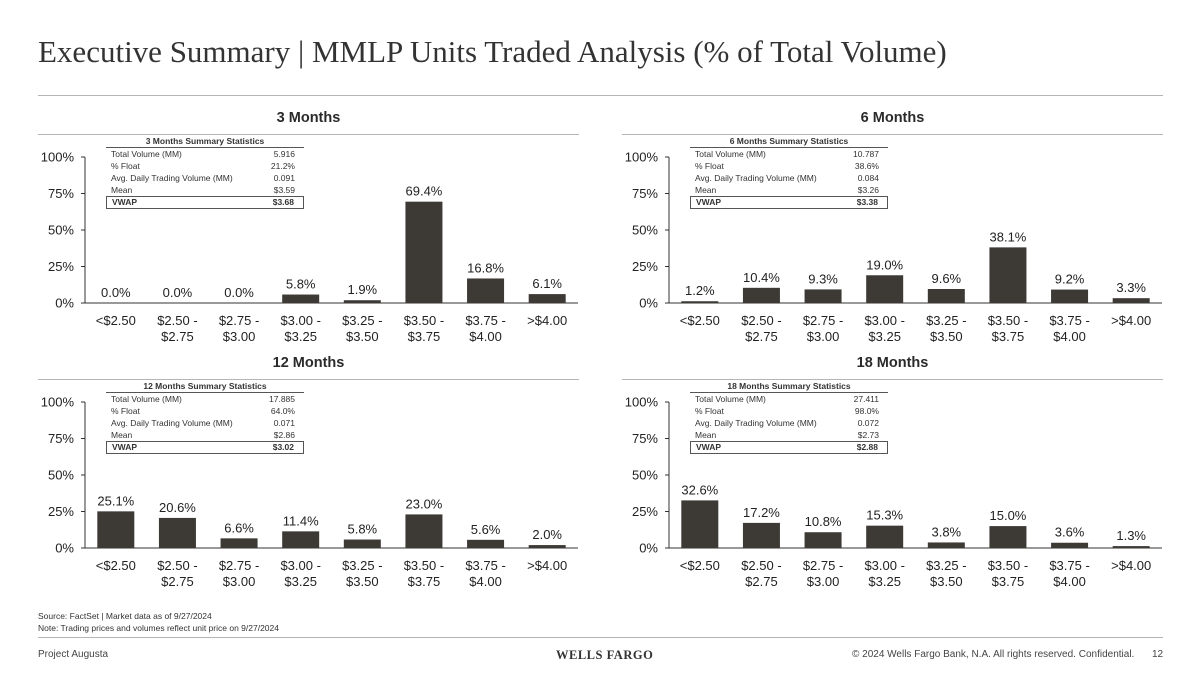 This screenshot has height=675, width=1200. I want to click on y-tick-label: 100%, so click(642, 402).